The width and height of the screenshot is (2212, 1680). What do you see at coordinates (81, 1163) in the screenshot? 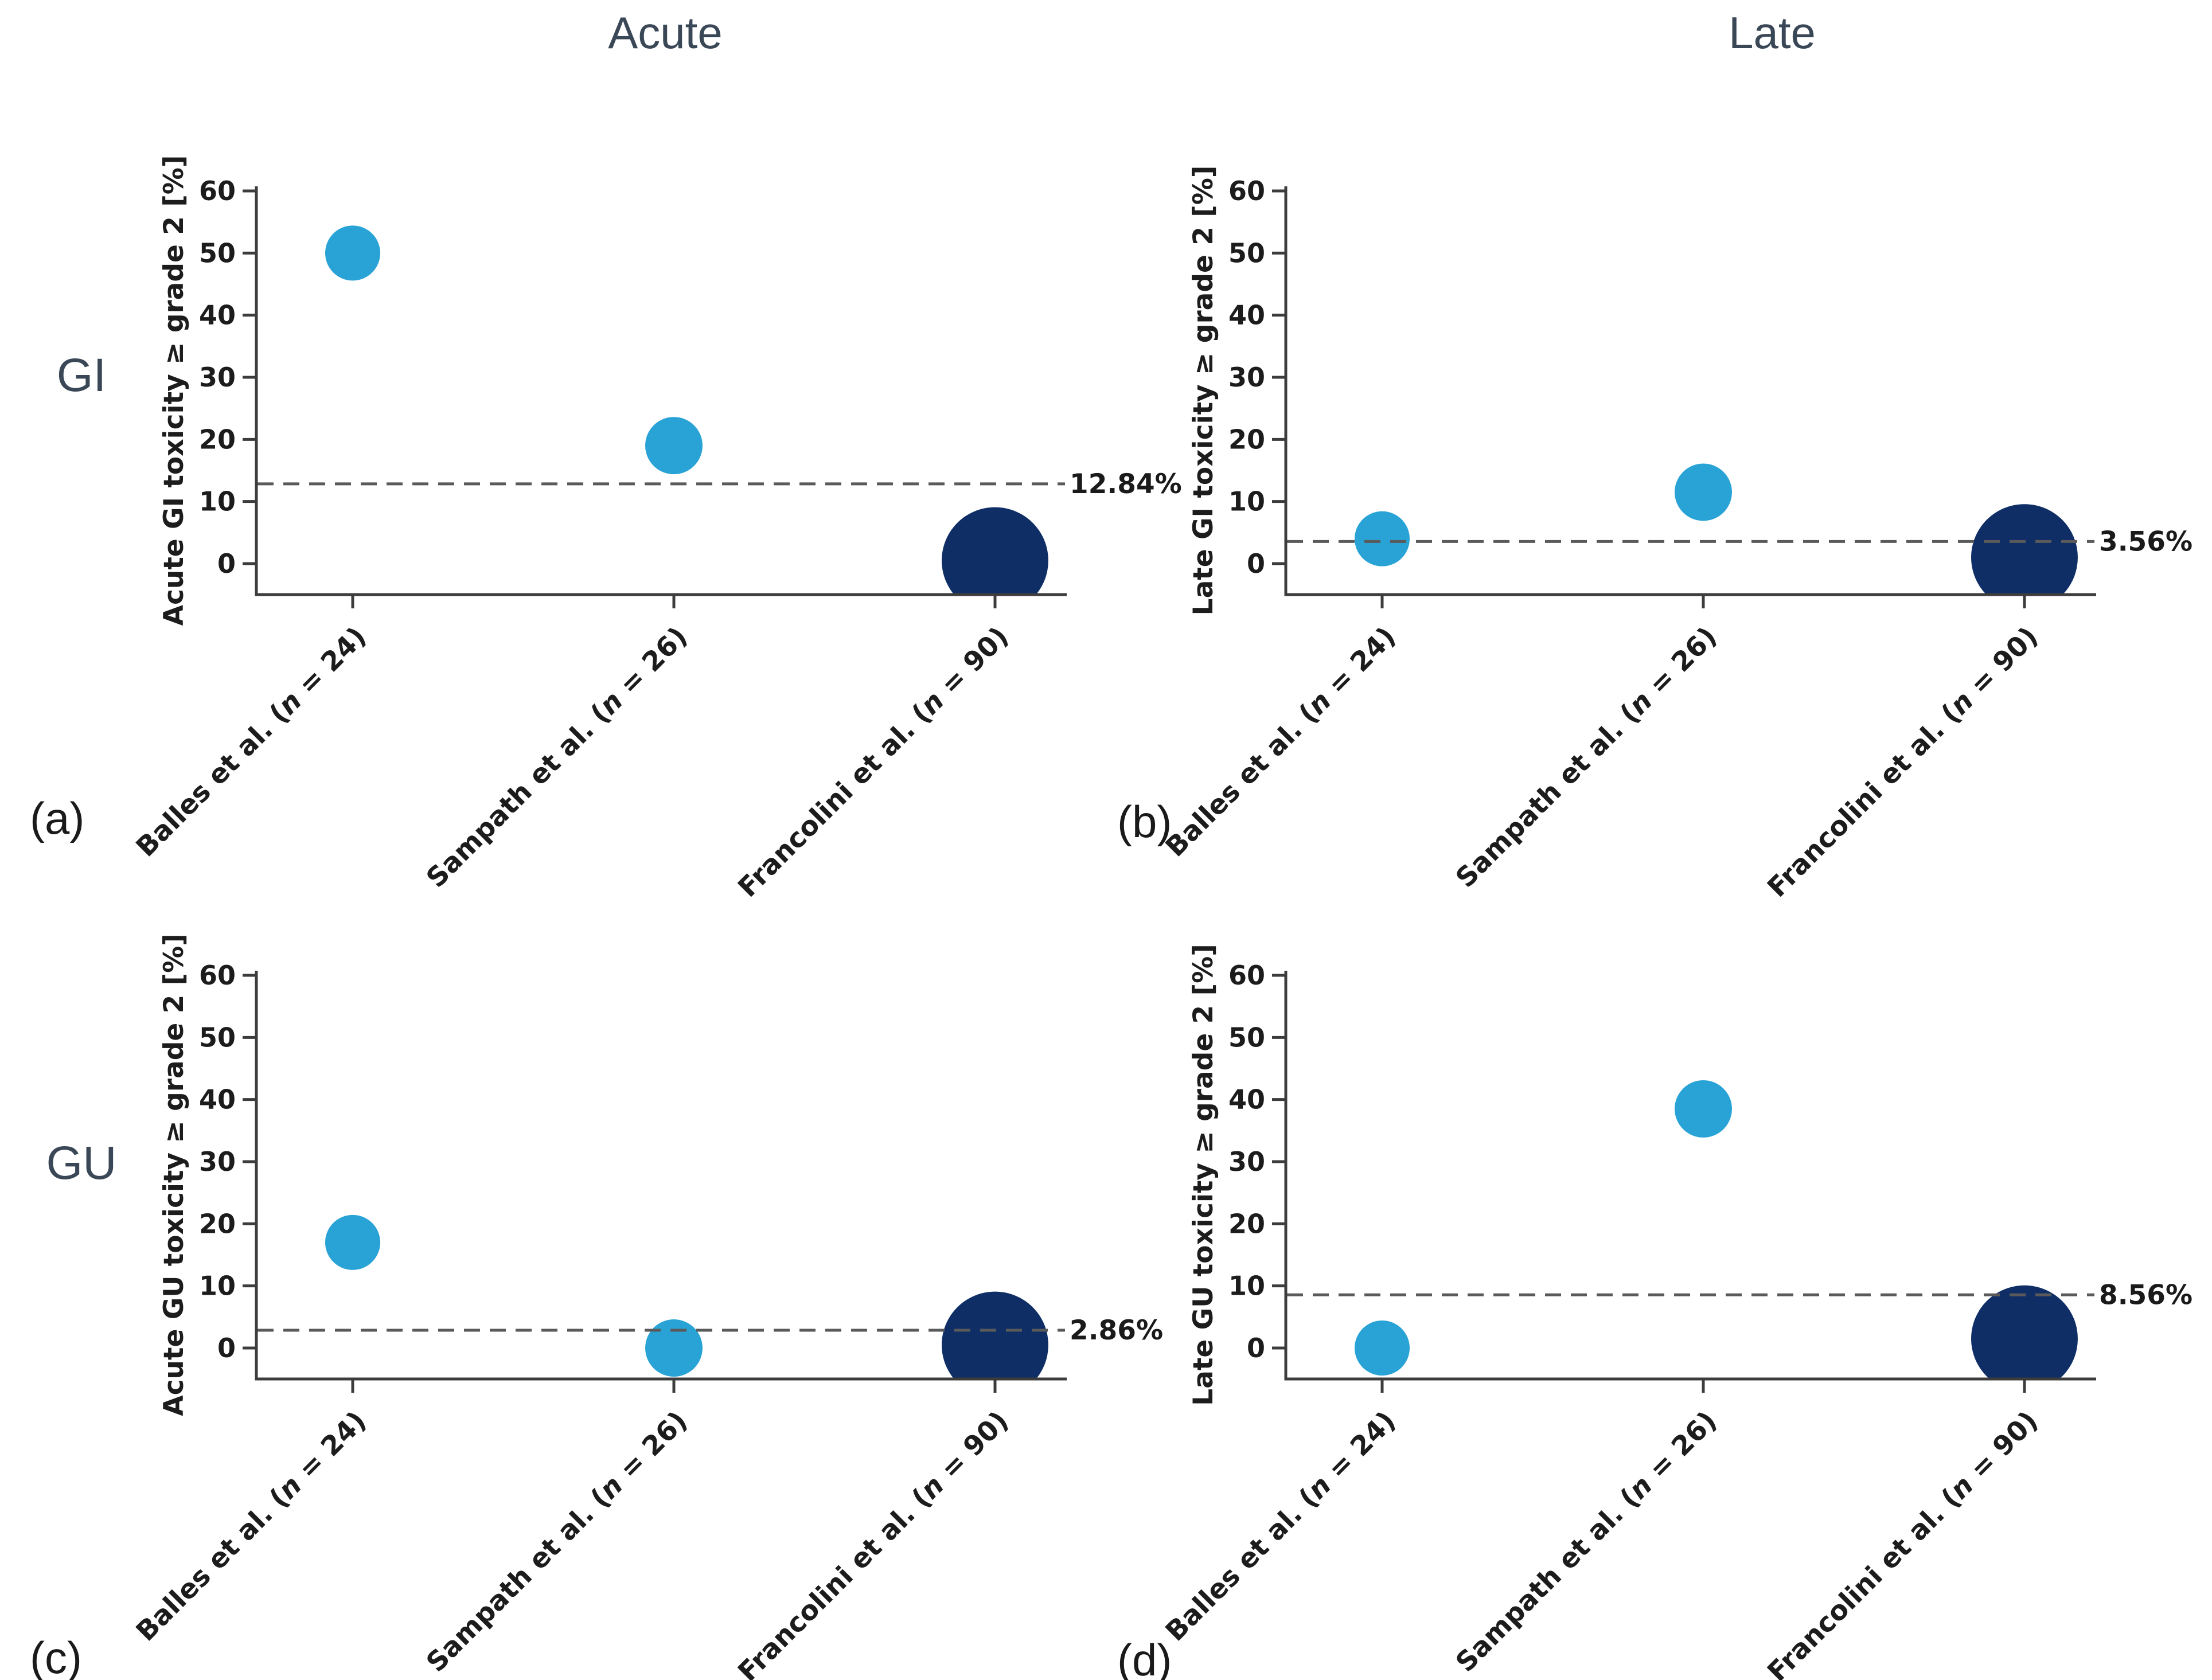
I see `row-label-gu: GU` at bounding box center [81, 1163].